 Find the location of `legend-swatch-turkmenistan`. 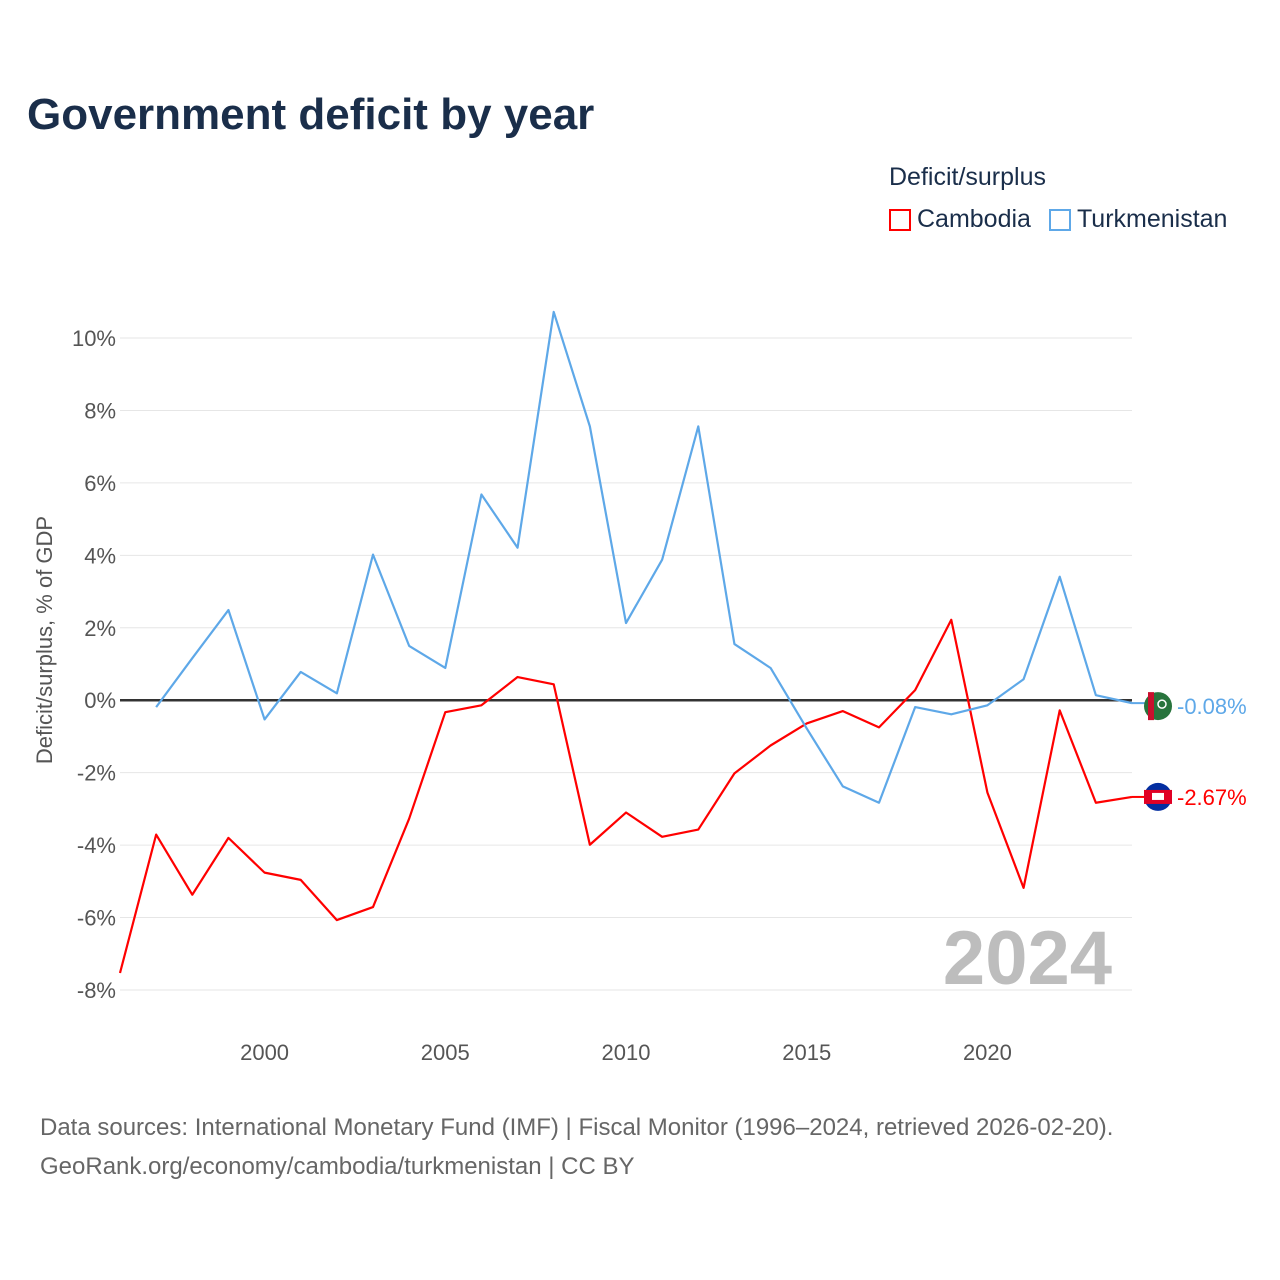

legend-swatch-turkmenistan is located at coordinates (1059, 219).